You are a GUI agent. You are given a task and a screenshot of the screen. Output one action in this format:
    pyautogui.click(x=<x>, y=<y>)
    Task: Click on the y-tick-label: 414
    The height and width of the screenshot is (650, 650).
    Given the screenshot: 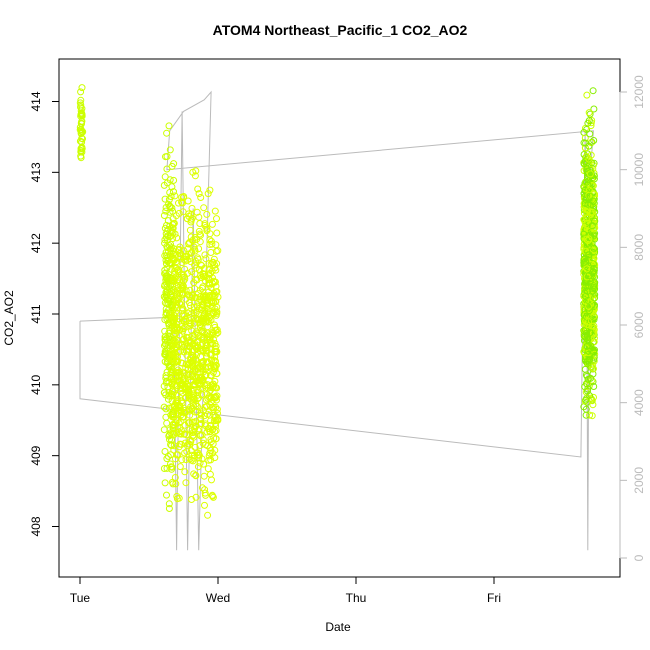 What is the action you would take?
    pyautogui.click(x=36, y=101)
    